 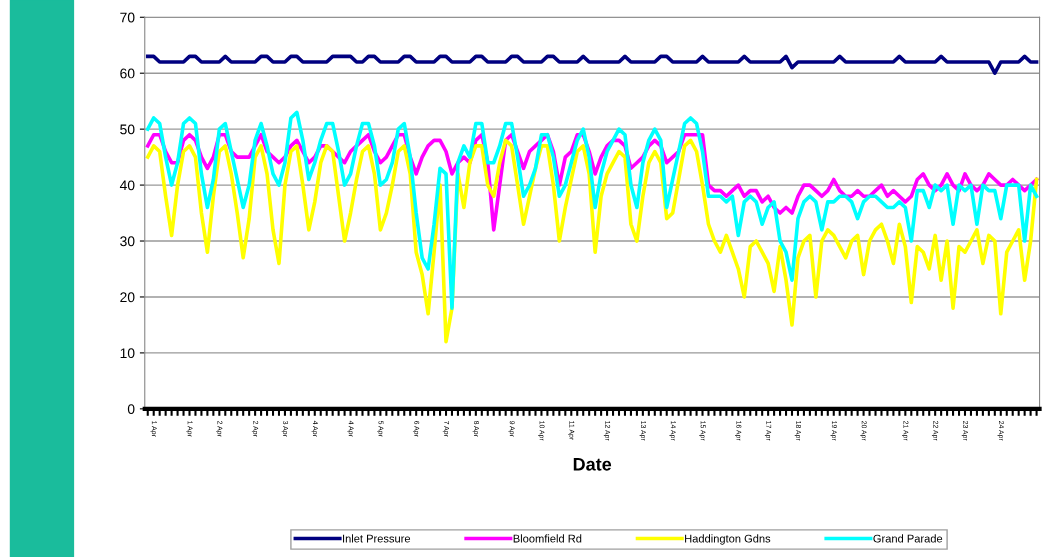 What do you see at coordinates (728, 539) in the screenshot?
I see `legend-label: Haddington Gdns` at bounding box center [728, 539].